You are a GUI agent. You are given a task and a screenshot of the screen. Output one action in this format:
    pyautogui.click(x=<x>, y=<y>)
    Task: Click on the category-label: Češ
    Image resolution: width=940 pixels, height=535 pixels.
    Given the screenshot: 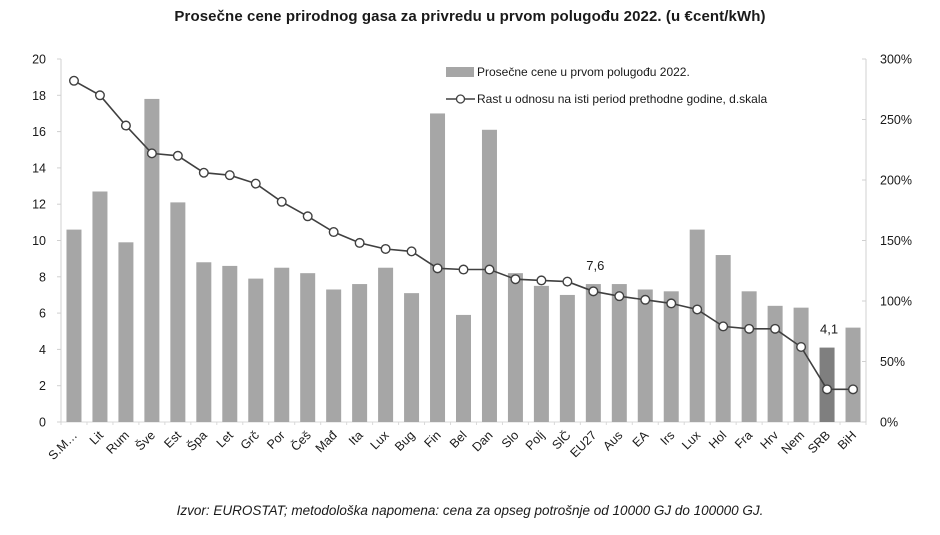 What is the action you would take?
    pyautogui.click(x=300, y=441)
    